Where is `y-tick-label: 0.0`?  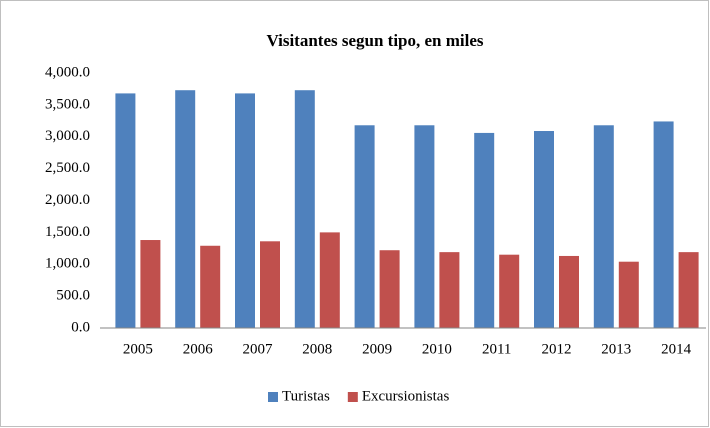 y-tick-label: 0.0 is located at coordinates (80, 327).